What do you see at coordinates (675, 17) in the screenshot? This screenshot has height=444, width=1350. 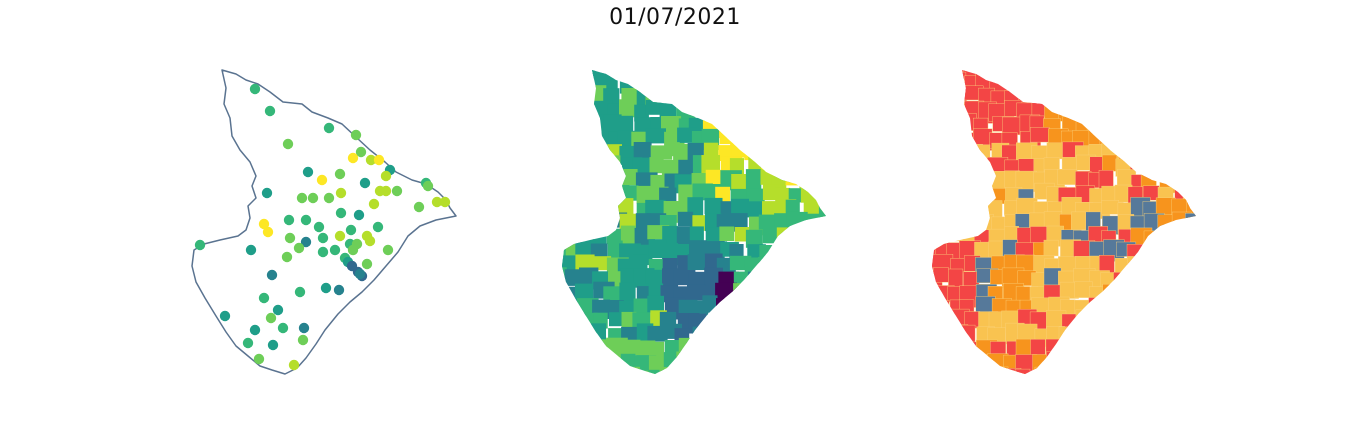 I see `map-date-title: 01/07/2021` at bounding box center [675, 17].